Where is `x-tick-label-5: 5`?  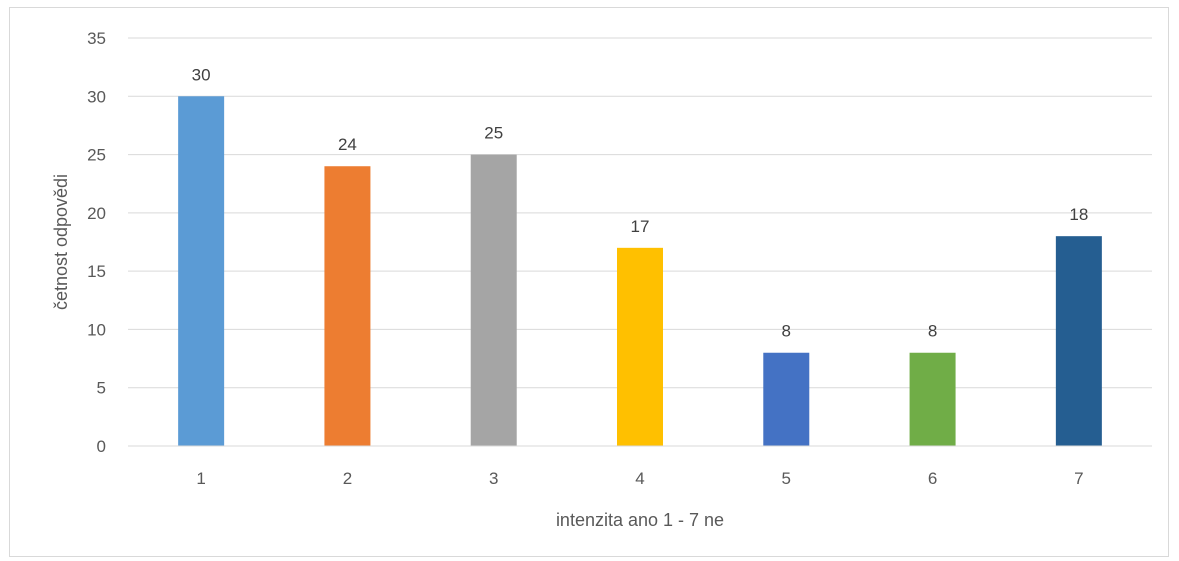
x-tick-label-5: 5 is located at coordinates (786, 478).